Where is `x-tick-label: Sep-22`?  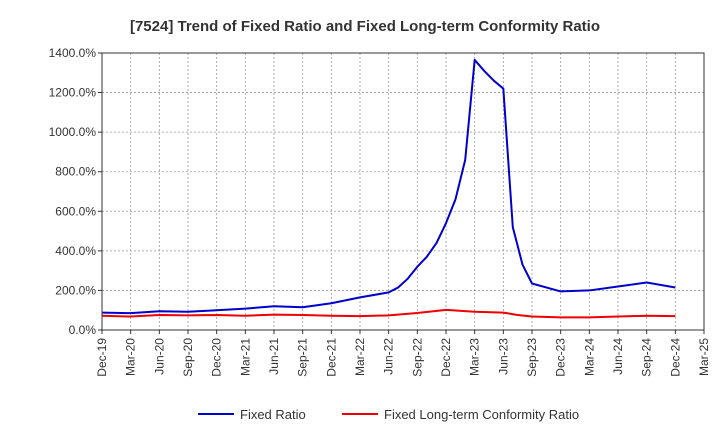
x-tick-label: Sep-22 is located at coordinates (417, 357).